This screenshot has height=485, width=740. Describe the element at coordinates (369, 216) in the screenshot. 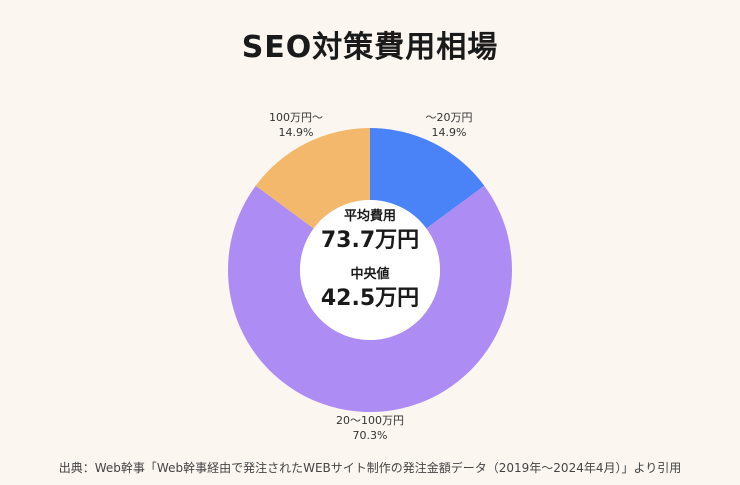

I see `average-caption: 平均費用` at that location.